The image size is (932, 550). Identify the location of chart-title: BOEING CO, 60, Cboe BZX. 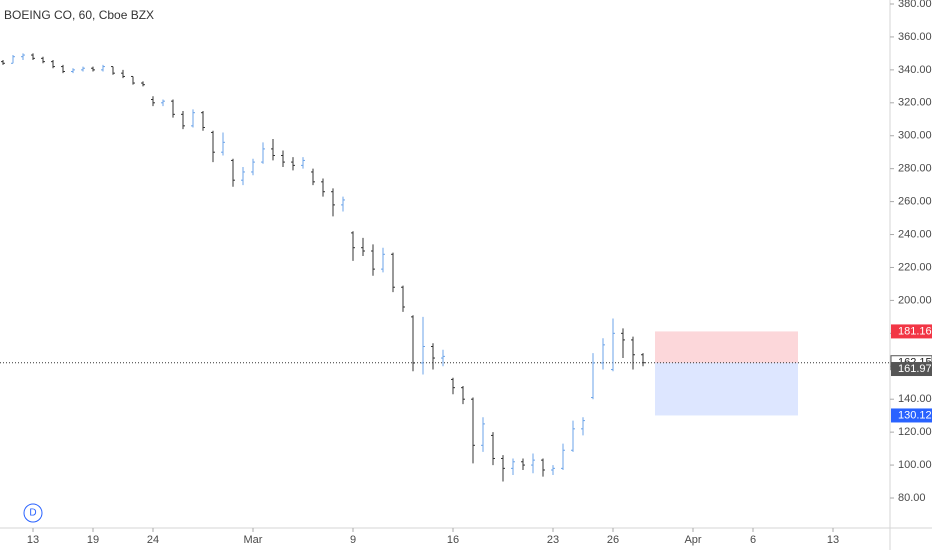
(79, 15).